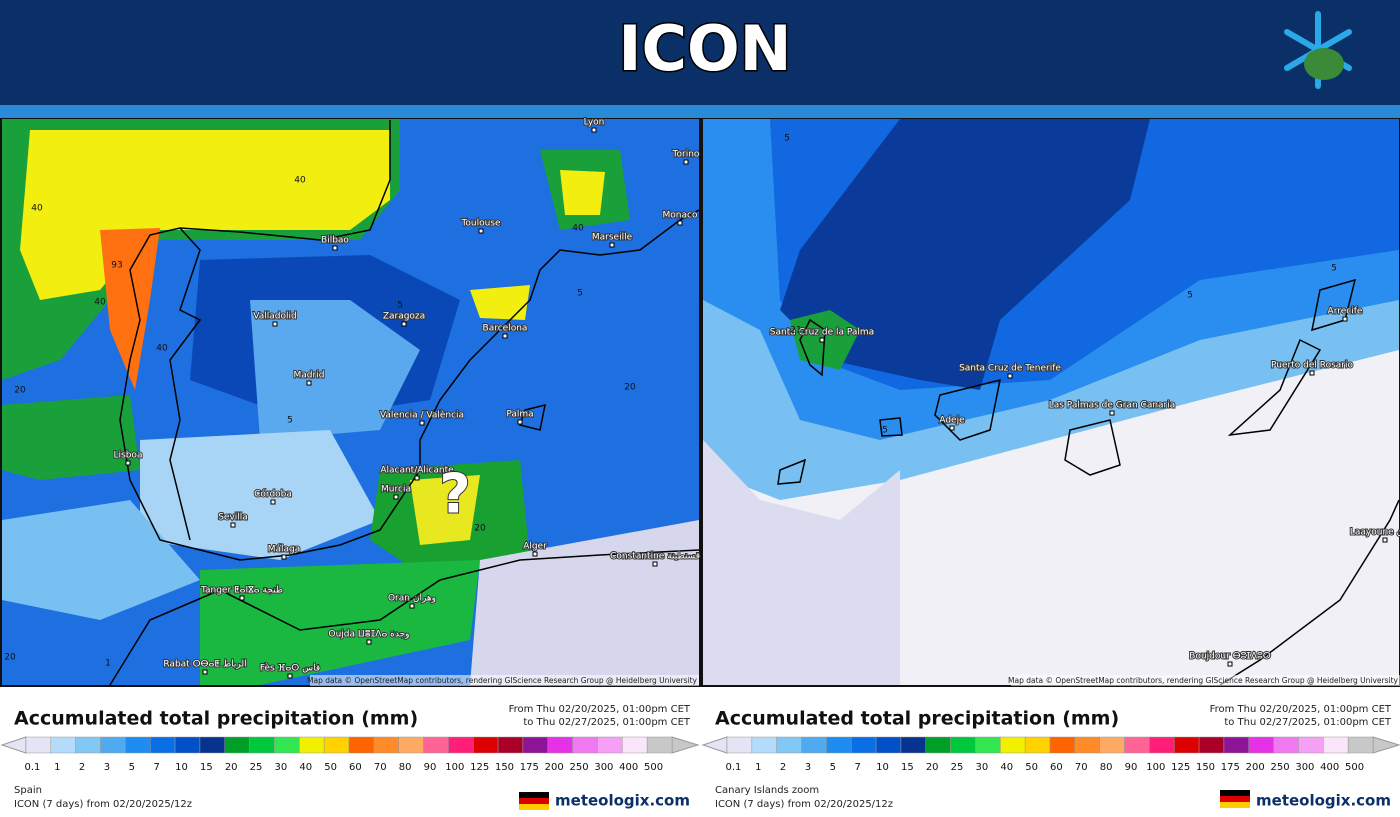  I want to click on city-label: Santa Cruz de Tenerife, so click(1010, 369).